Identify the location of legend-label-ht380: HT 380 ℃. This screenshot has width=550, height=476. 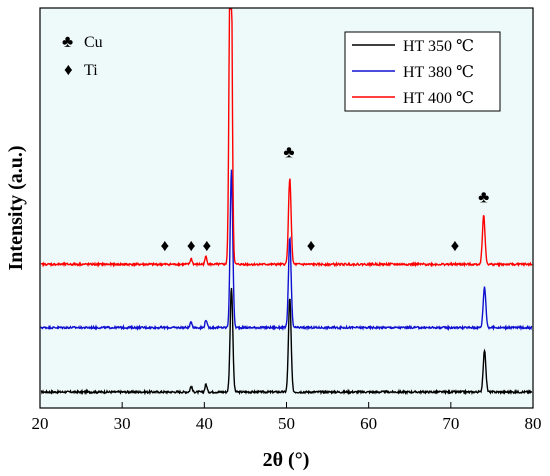
(438, 72).